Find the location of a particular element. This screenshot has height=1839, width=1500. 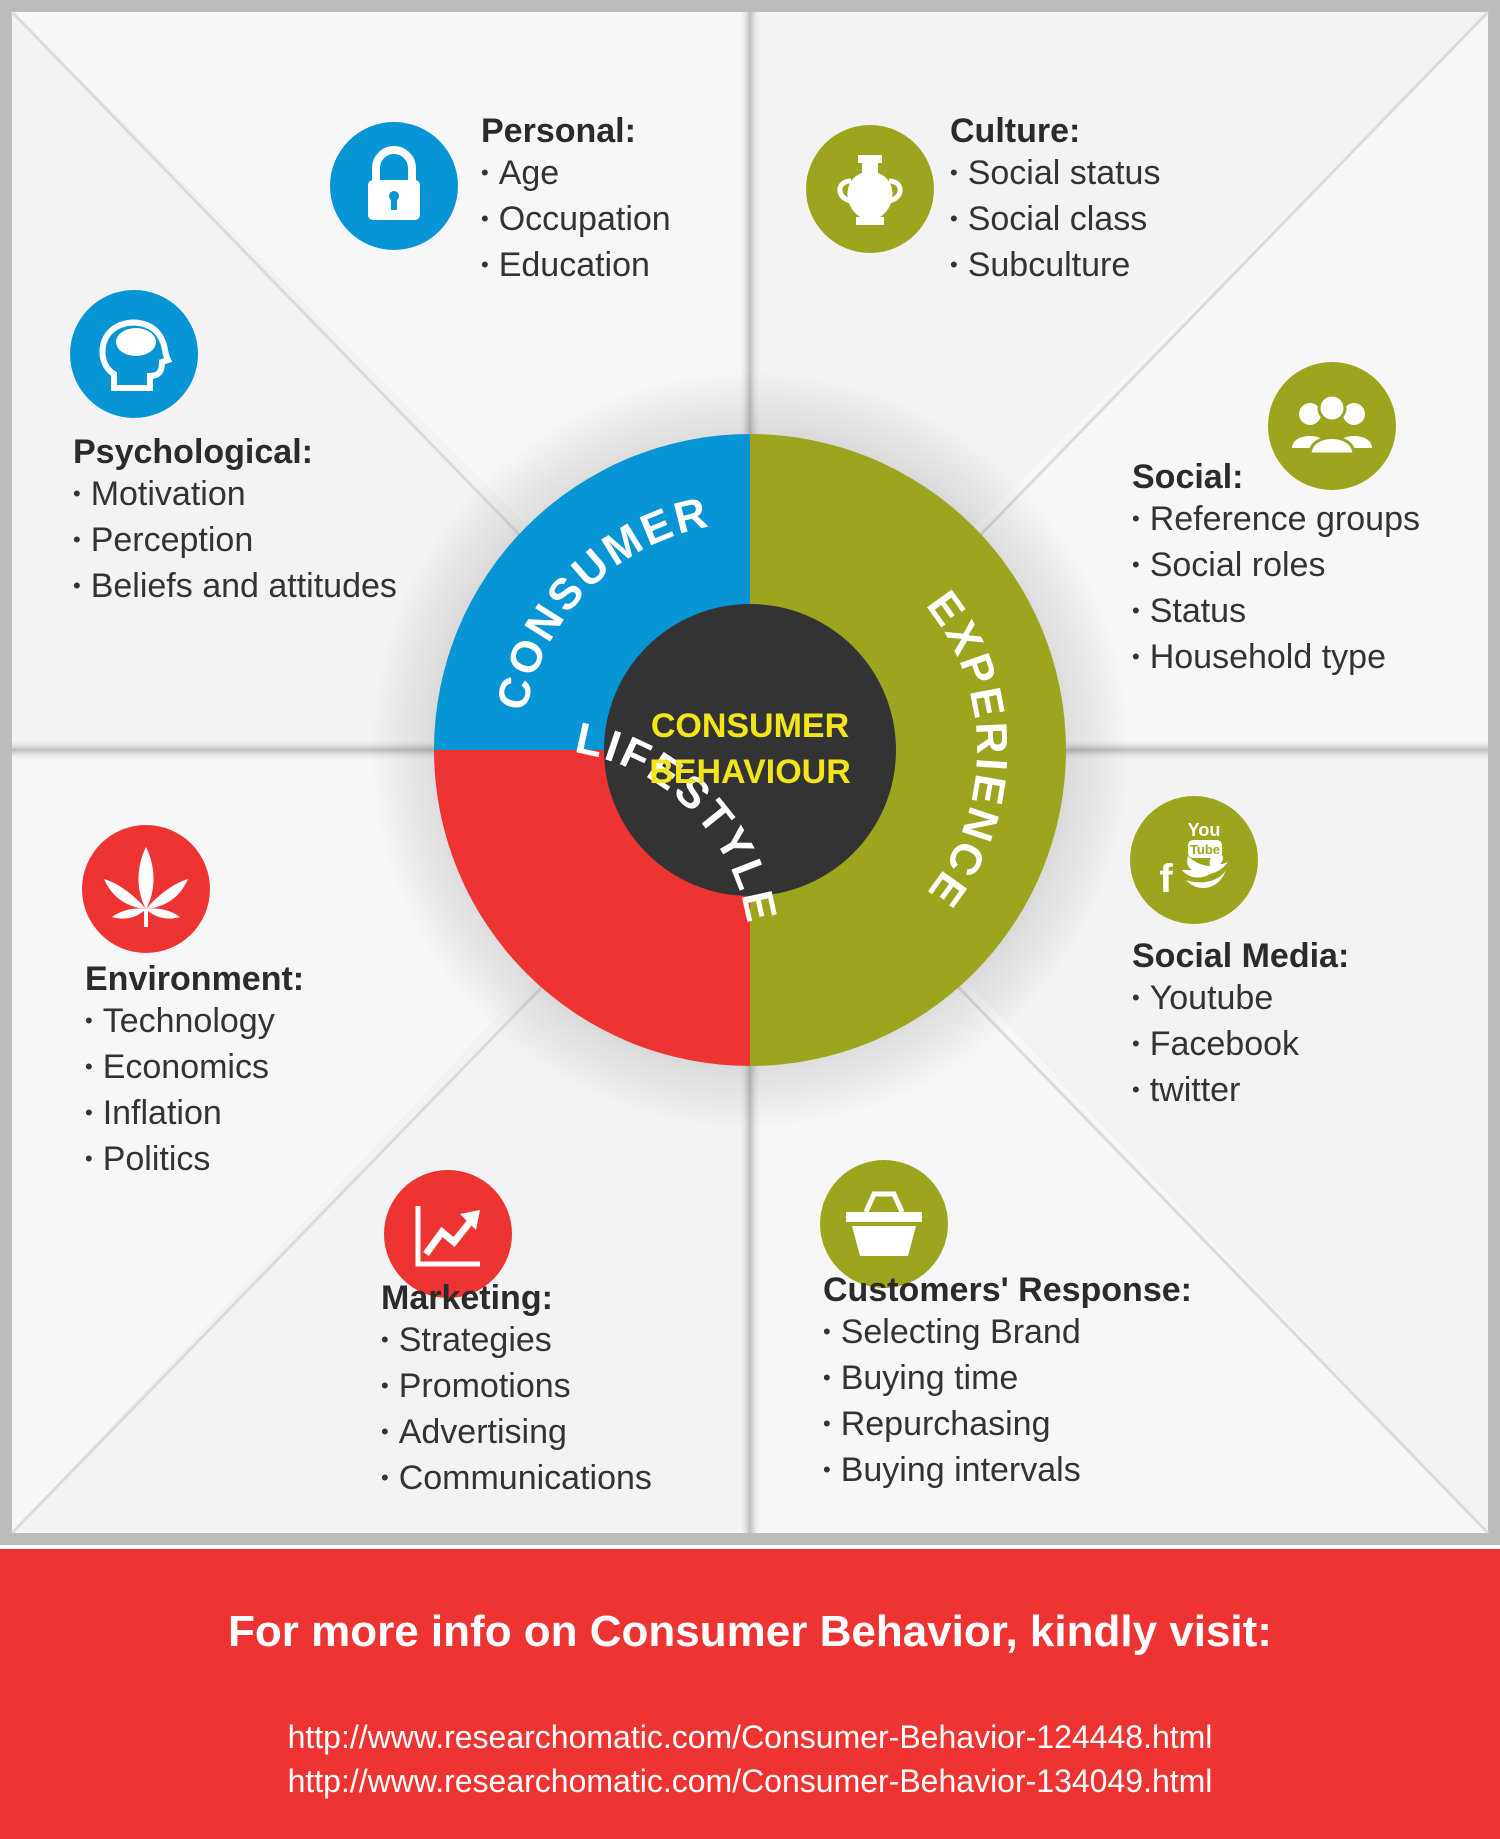

list-item: Reference groups is located at coordinates (1276, 521).